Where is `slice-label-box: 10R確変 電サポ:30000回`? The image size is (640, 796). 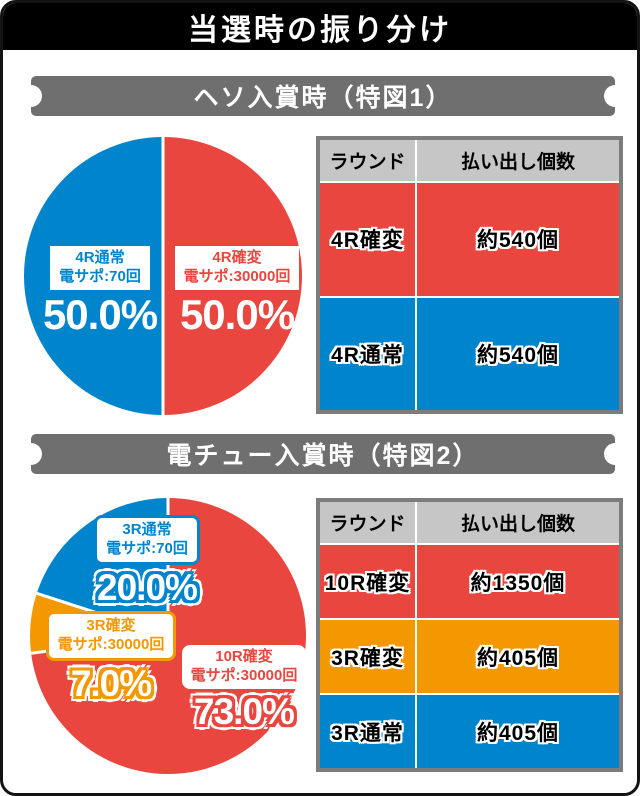
slice-label-box: 10R確変 電サポ:30000回 is located at coordinates (244, 667).